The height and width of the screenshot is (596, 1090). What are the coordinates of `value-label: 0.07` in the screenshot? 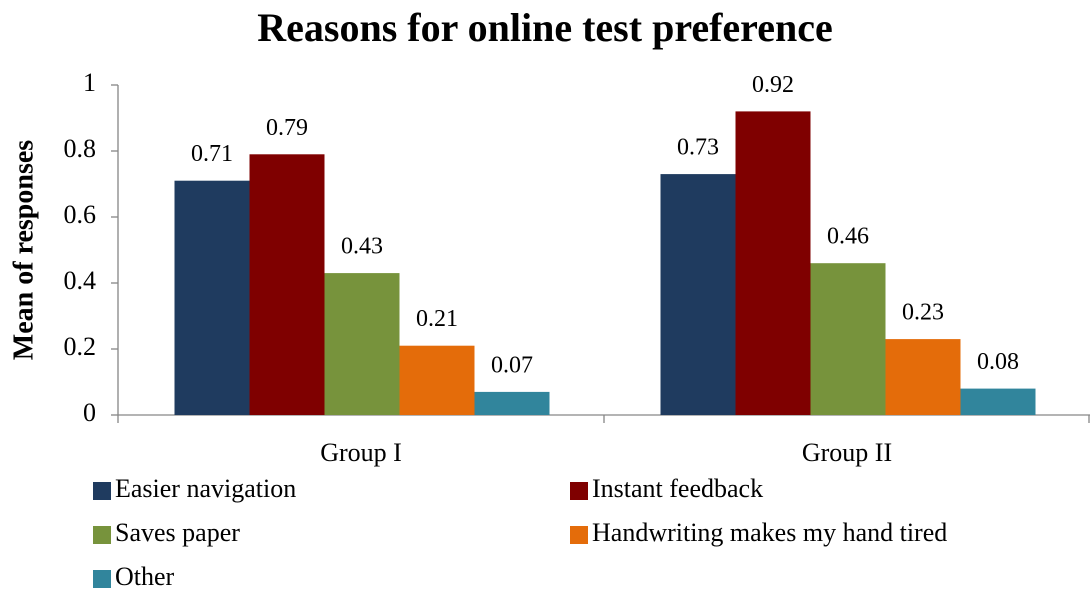 It's located at (512, 365).